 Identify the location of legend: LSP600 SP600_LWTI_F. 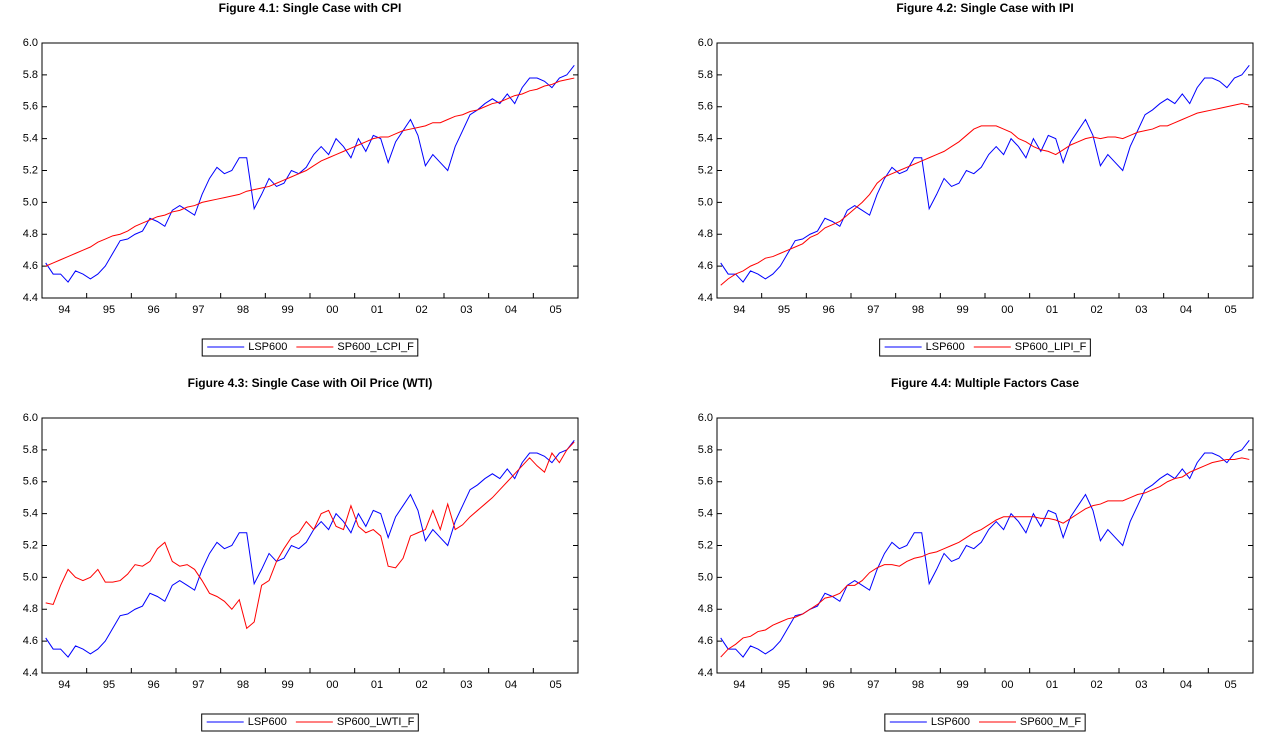
(310, 722).